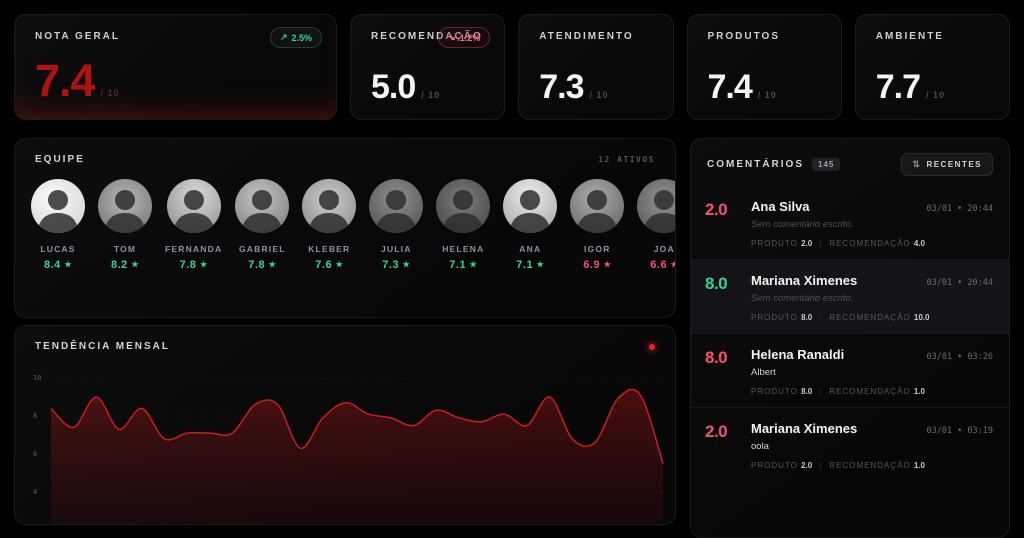  What do you see at coordinates (329, 249) in the screenshot?
I see `member-name: KLEBER` at bounding box center [329, 249].